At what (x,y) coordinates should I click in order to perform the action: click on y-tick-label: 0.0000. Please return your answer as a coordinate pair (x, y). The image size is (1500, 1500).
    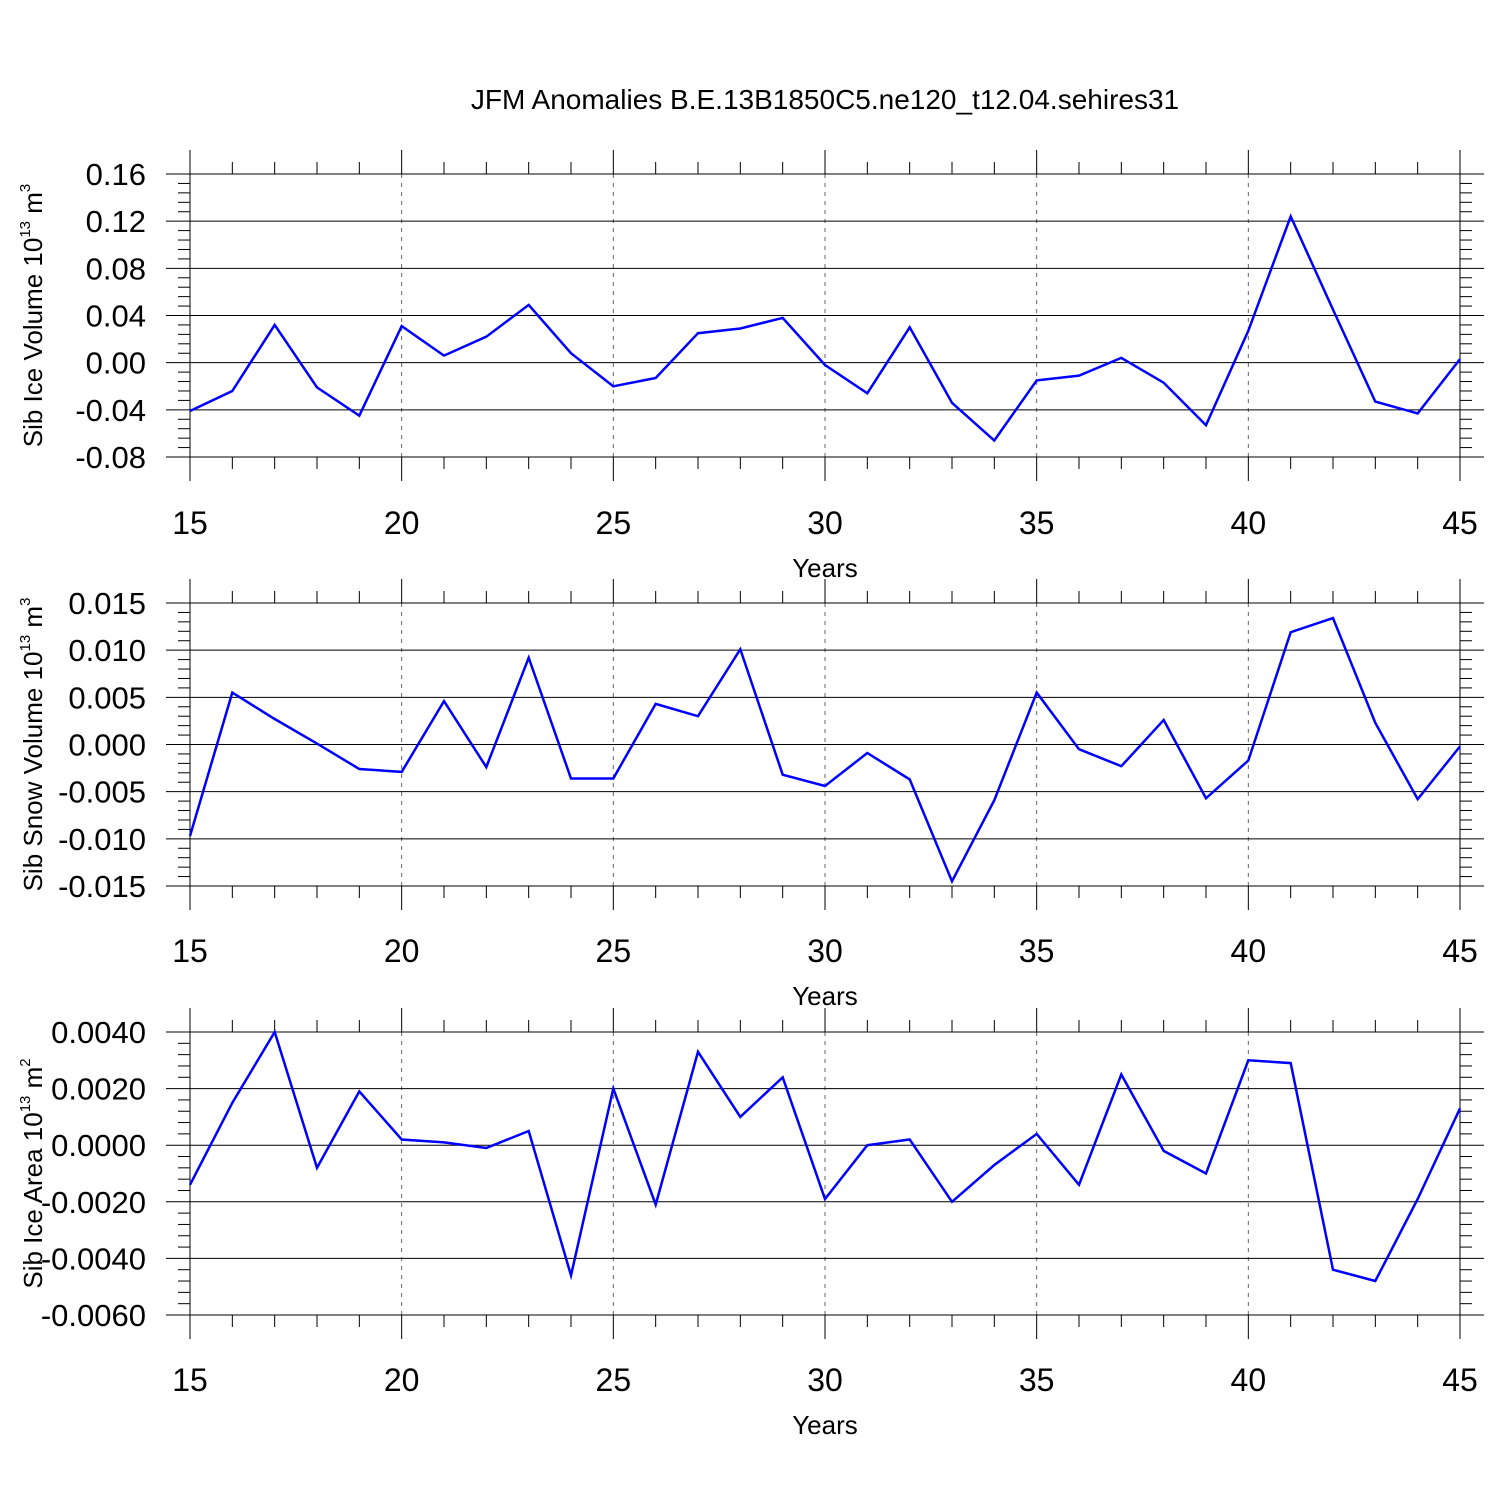
    Looking at the image, I should click on (98, 1145).